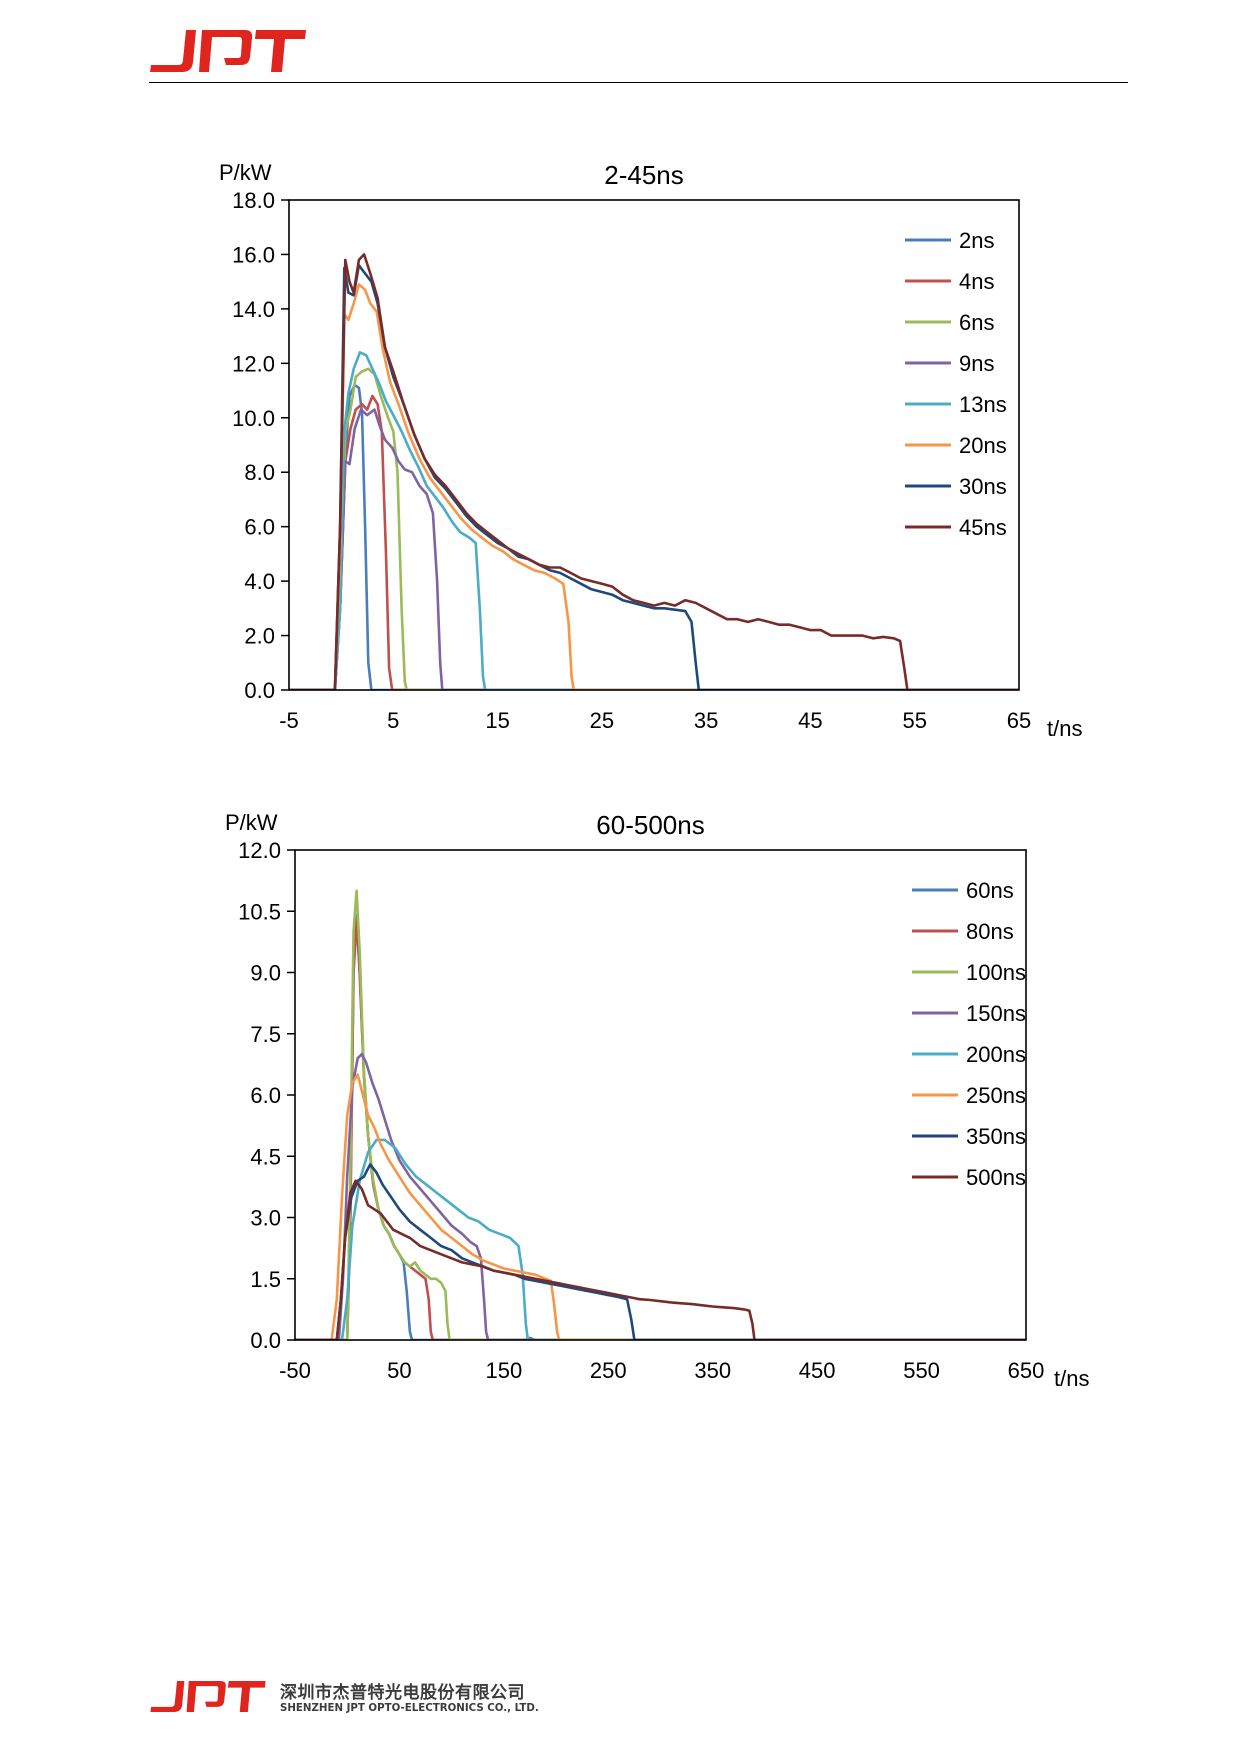  What do you see at coordinates (259, 581) in the screenshot?
I see `y-tick-label: 4.0` at bounding box center [259, 581].